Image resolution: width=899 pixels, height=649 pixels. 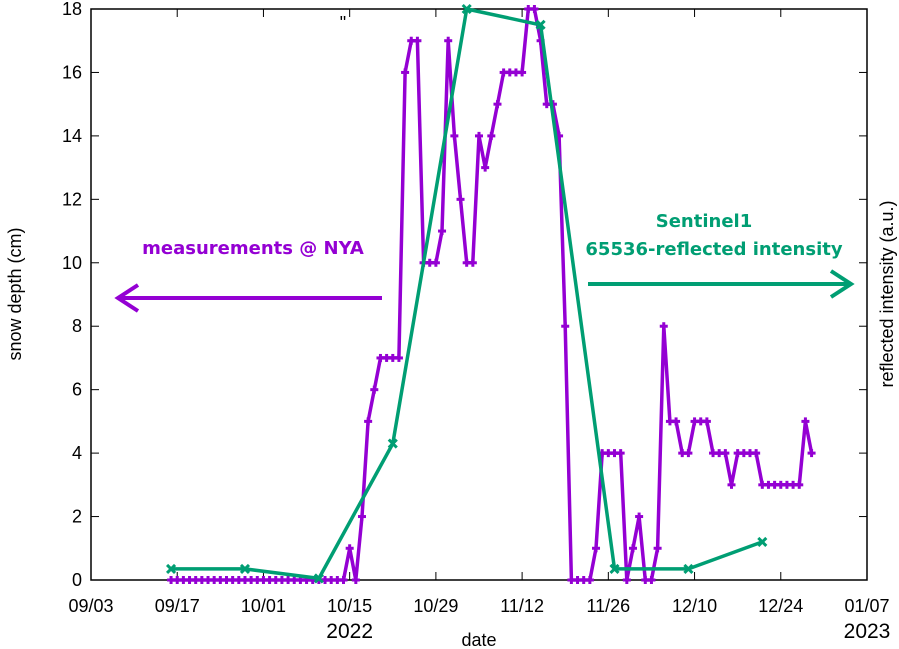 What do you see at coordinates (72, 72) in the screenshot?
I see `y-tick-label: 16` at bounding box center [72, 72].